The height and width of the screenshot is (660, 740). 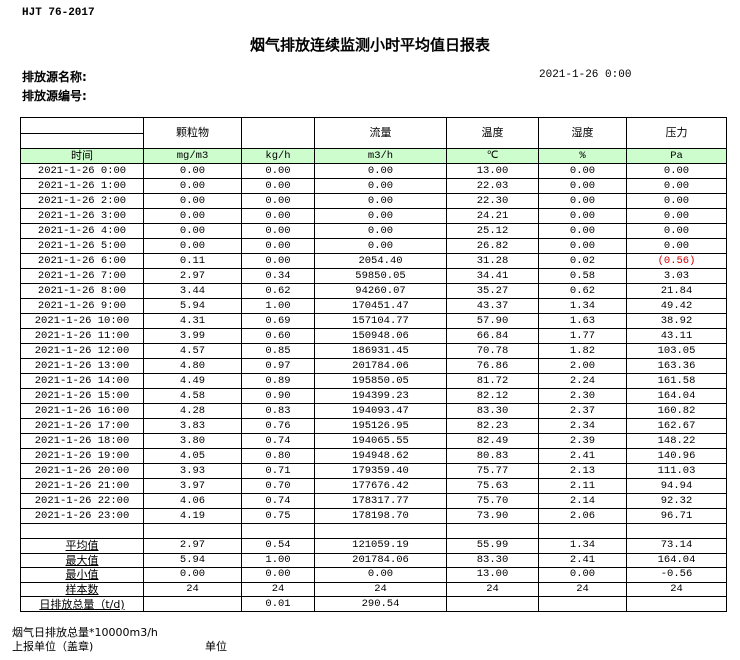 What do you see at coordinates (82, 246) in the screenshot?
I see `row-label: 2021-1-26 5:00` at bounding box center [82, 246].